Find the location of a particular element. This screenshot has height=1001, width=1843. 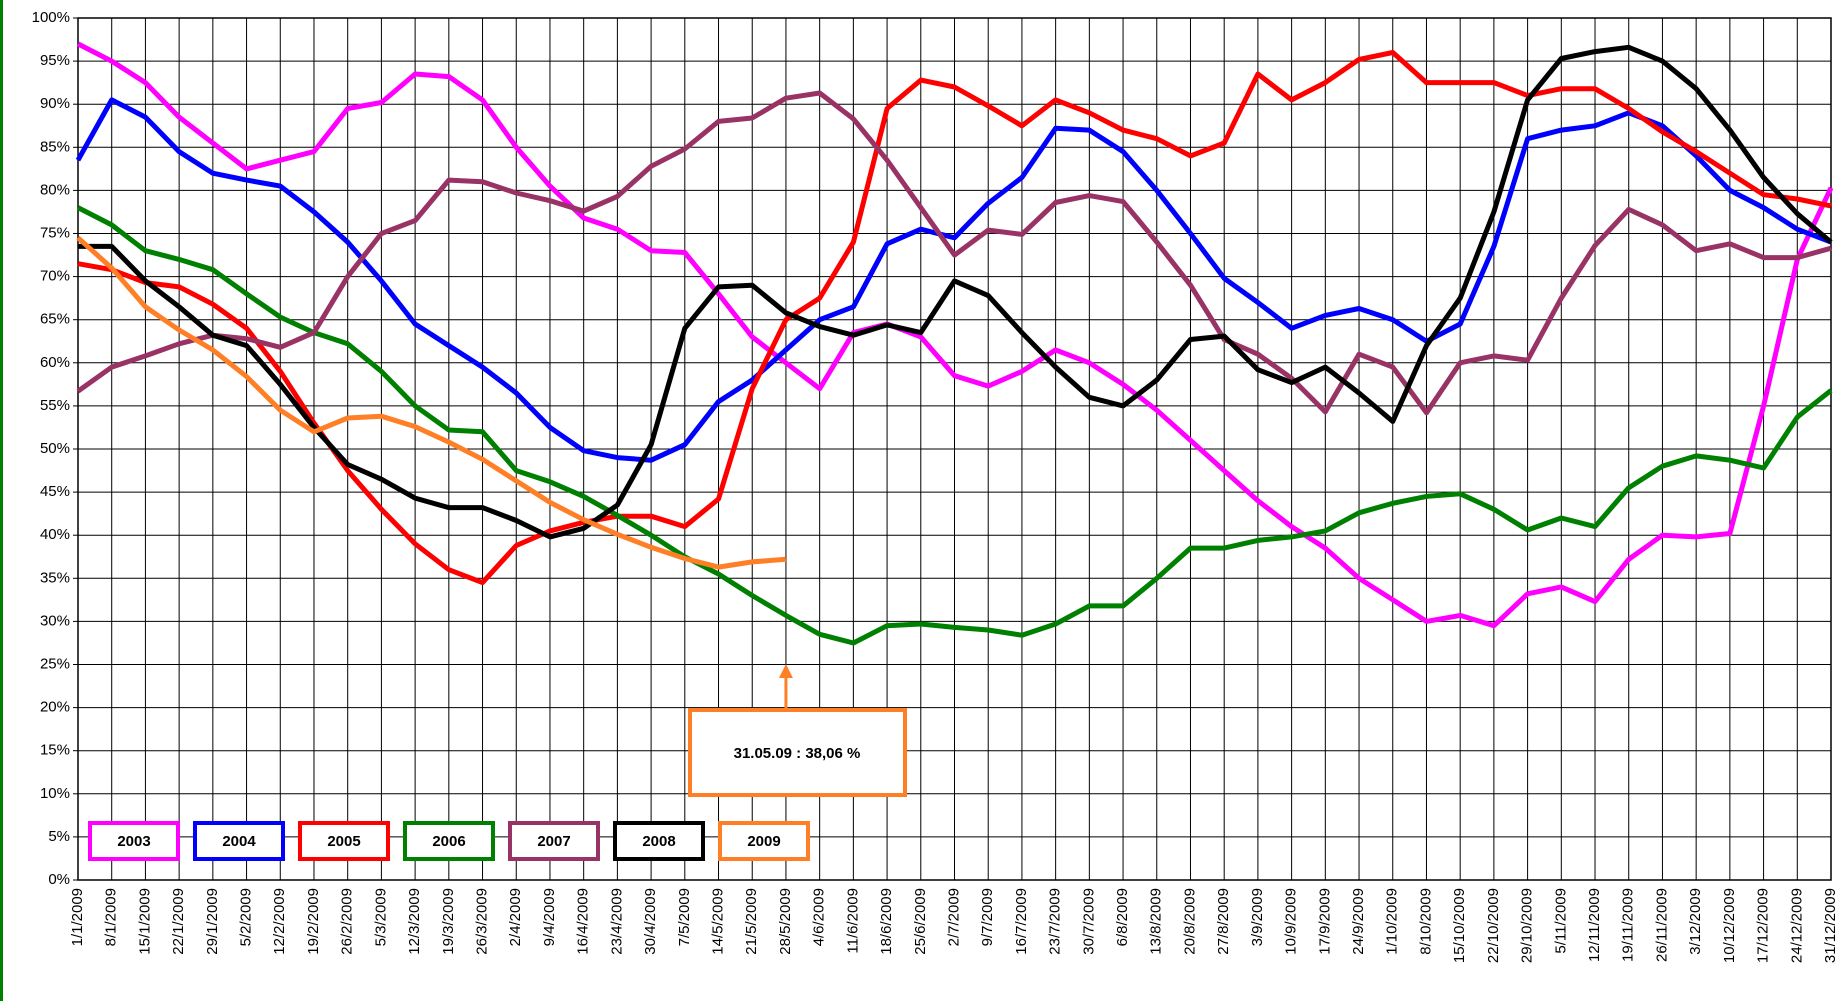

x-tick-label: 26/11/2009 is located at coordinates (1661, 925).